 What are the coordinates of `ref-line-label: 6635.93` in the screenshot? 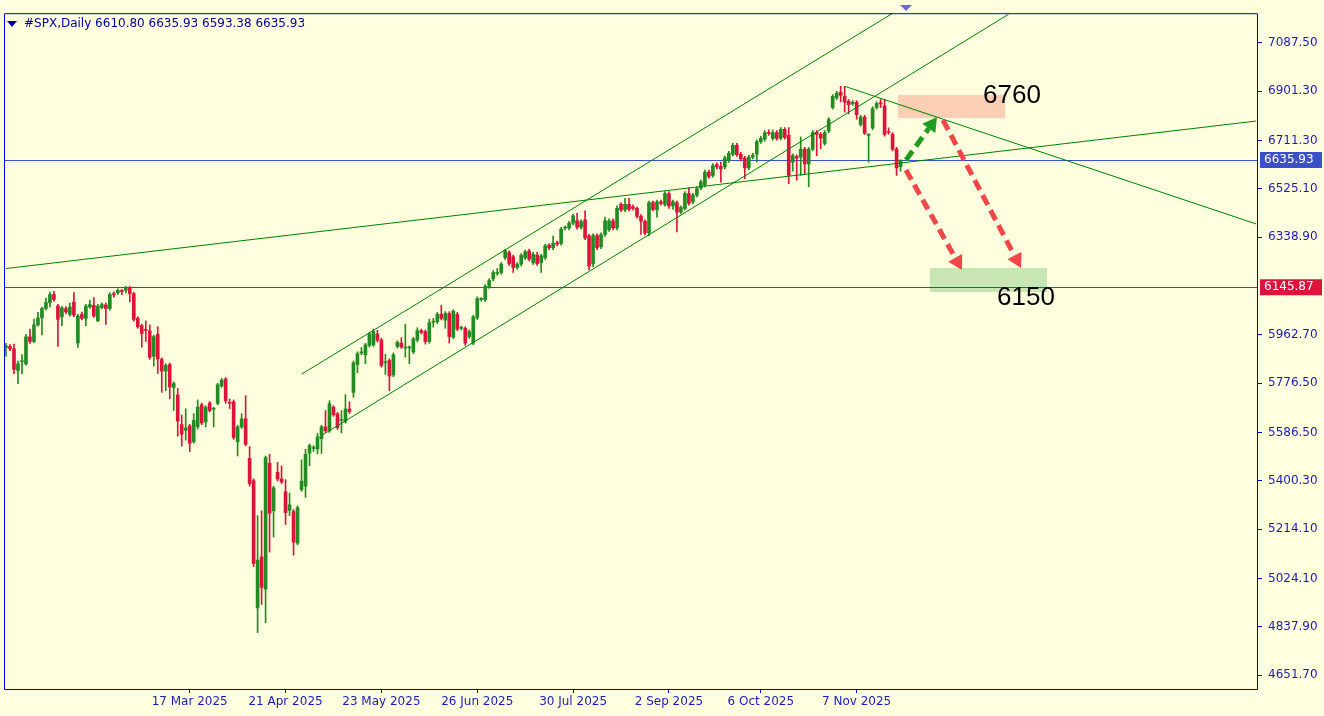 It's located at (1289, 159).